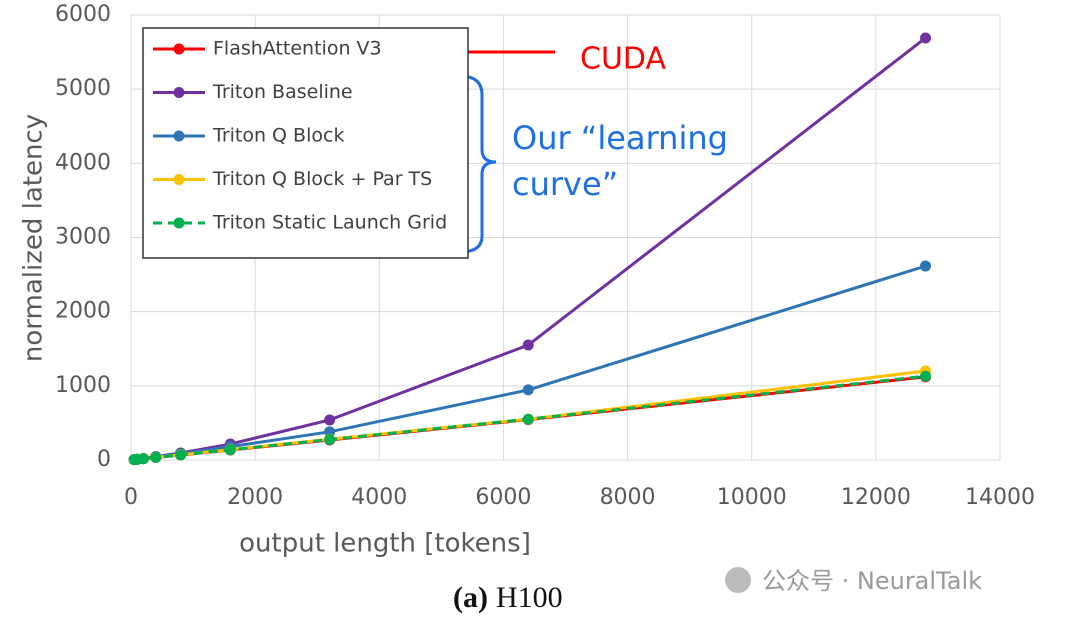  Describe the element at coordinates (379, 497) in the screenshot. I see `x-tick-label: 4000` at that location.